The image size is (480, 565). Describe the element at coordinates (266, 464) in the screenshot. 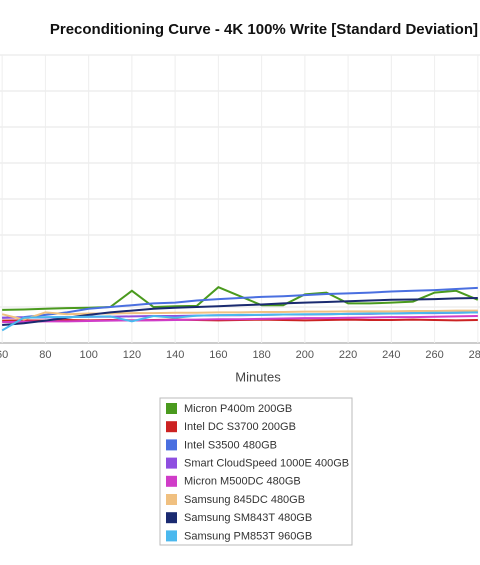

I see `legend-label: Smart CloudSpeed 1000E 400GB` at that location.